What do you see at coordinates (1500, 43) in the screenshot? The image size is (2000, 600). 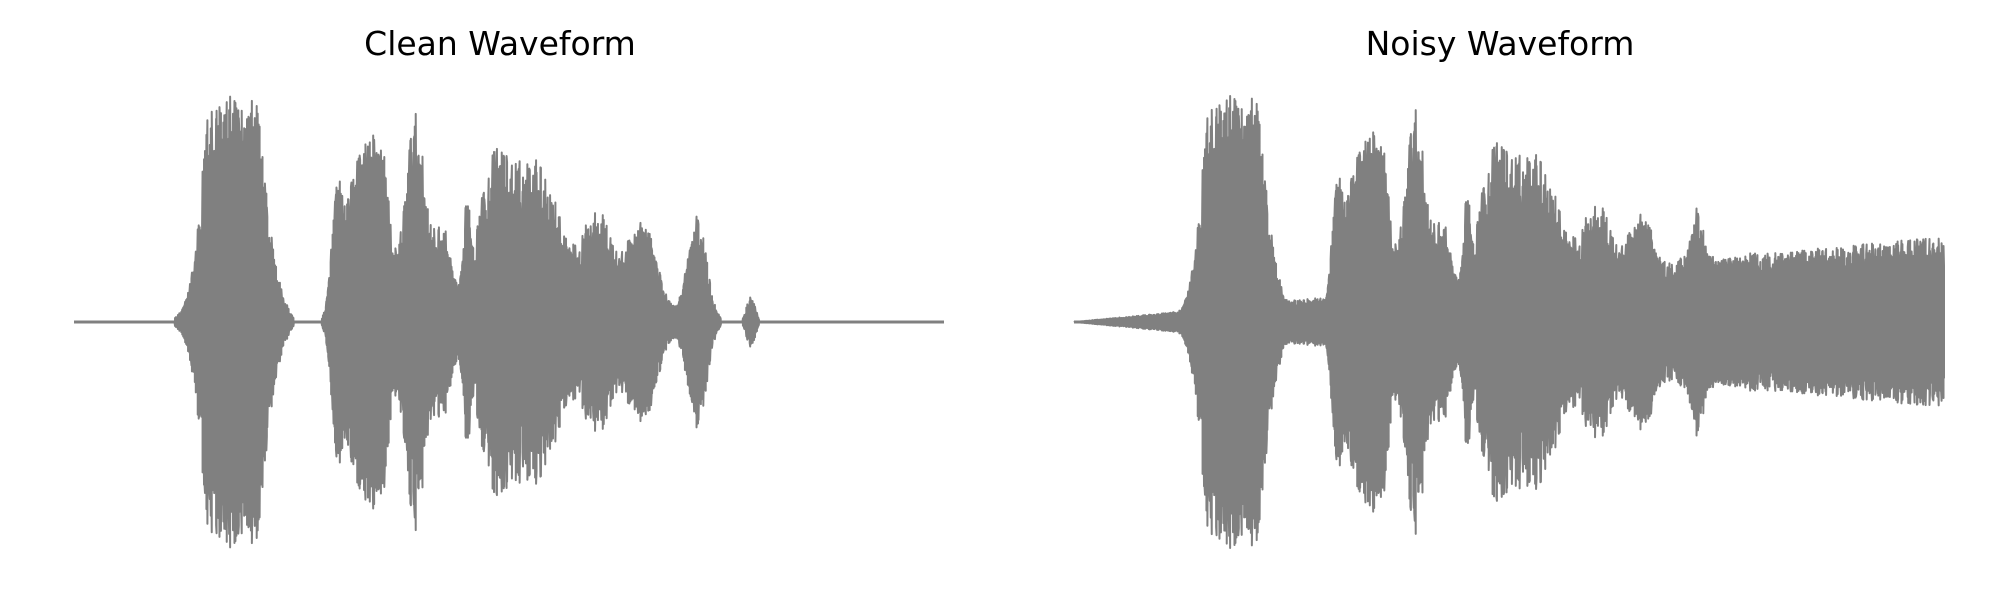 I see `noisy-waveform-title: Noisy Waveform` at bounding box center [1500, 43].